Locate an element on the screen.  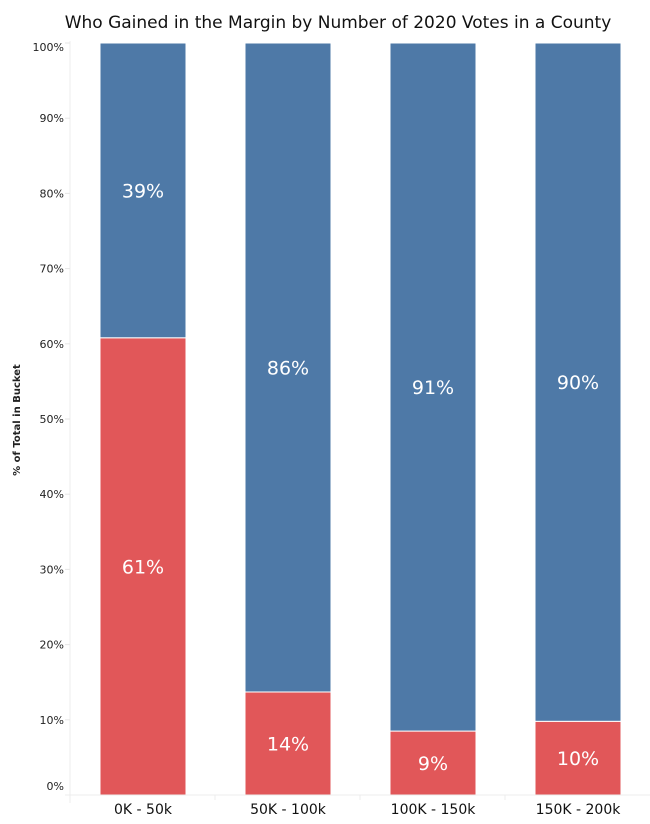
y-tick-label: 0% is located at coordinates (55, 786).